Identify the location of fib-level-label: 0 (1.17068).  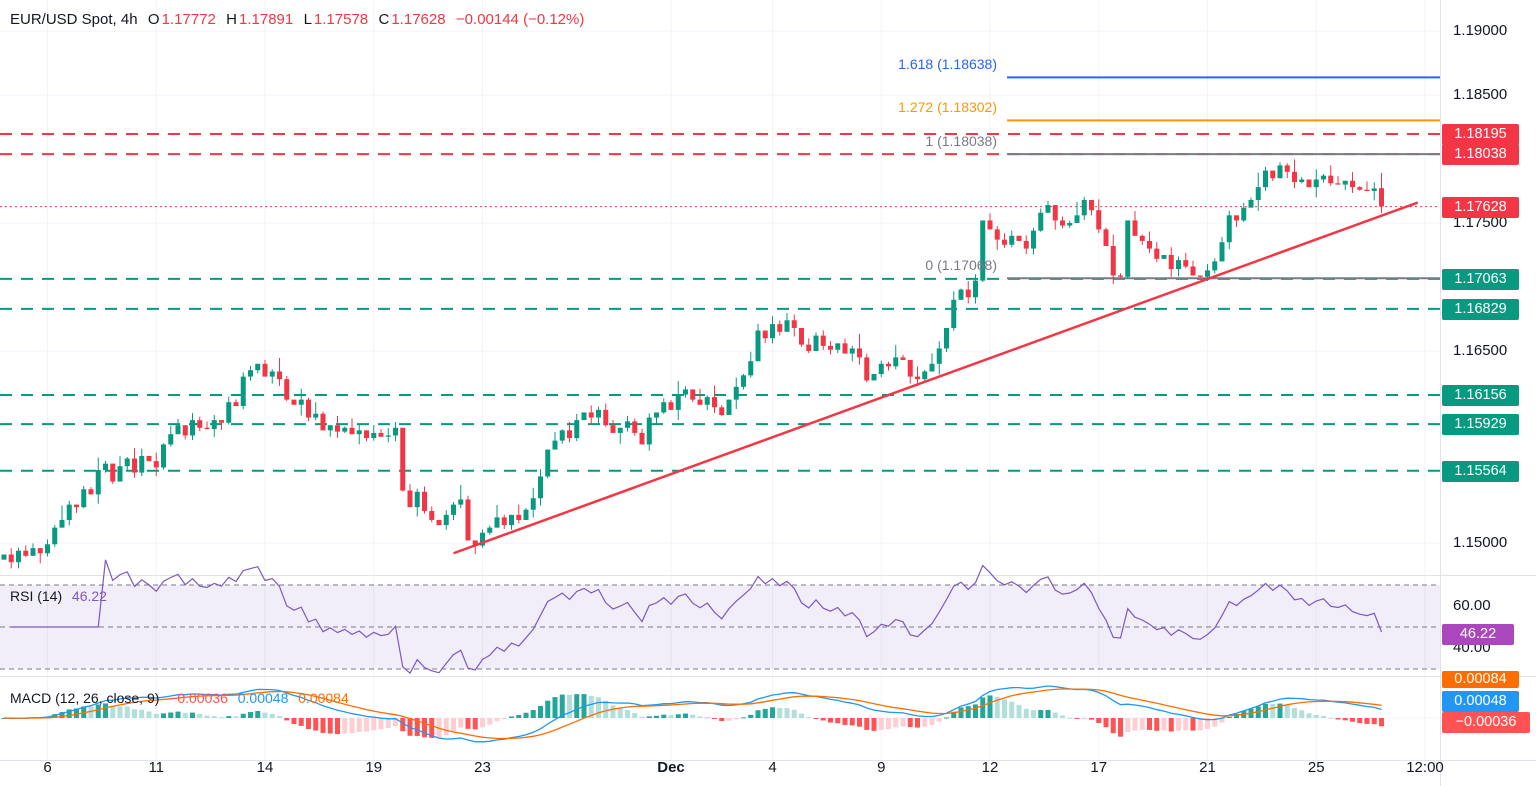
(961, 265).